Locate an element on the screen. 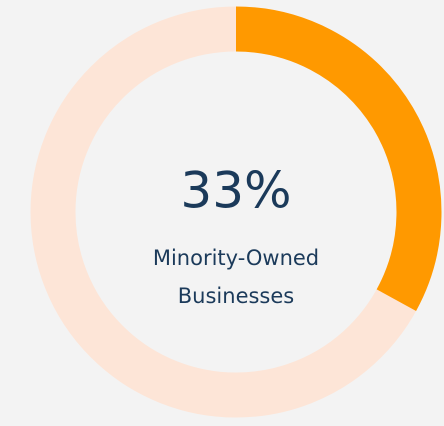  center-label: Businesses is located at coordinates (236, 296).